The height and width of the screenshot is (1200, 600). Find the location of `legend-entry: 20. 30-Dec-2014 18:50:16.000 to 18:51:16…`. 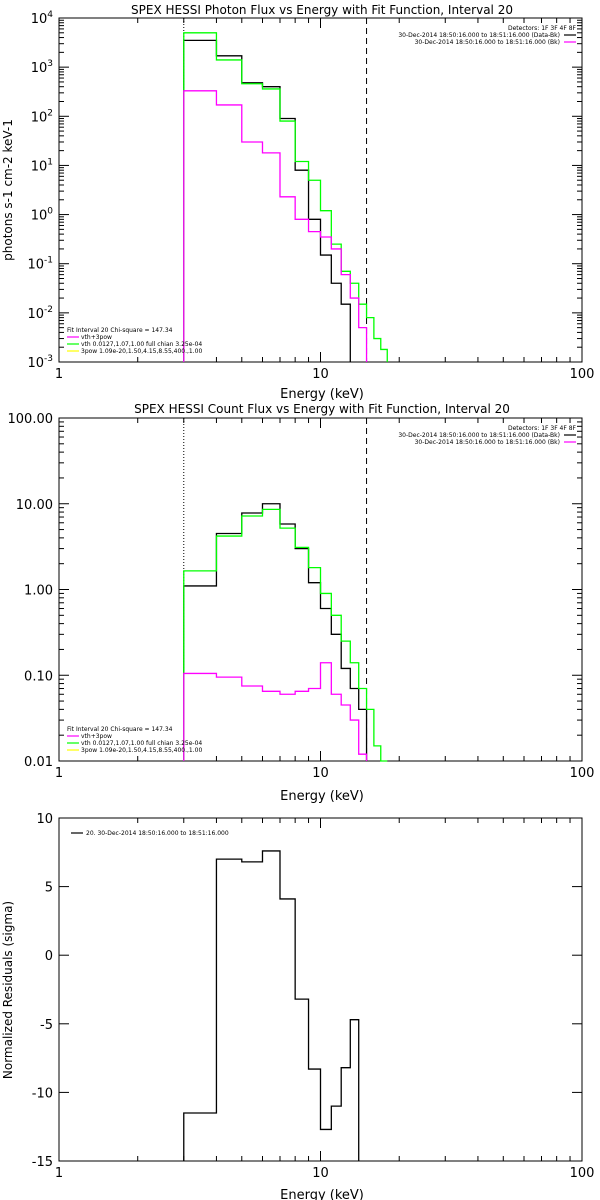

legend-entry: 20. 30-Dec-2014 18:50:16.000 to 18:51:16… is located at coordinates (157, 833).